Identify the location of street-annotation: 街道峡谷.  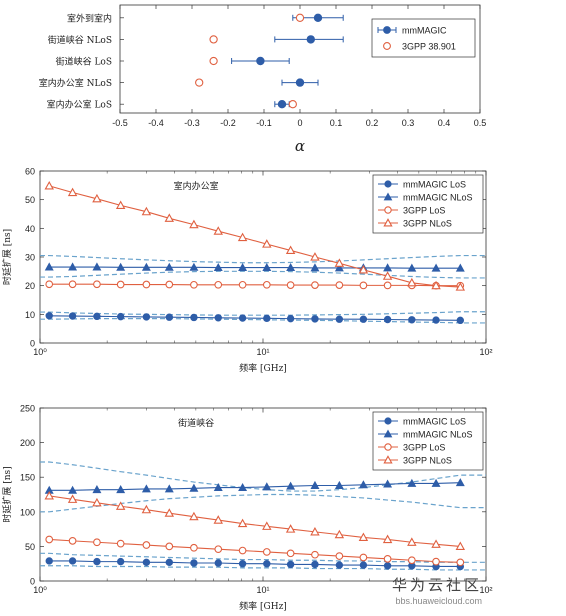
(196, 423).